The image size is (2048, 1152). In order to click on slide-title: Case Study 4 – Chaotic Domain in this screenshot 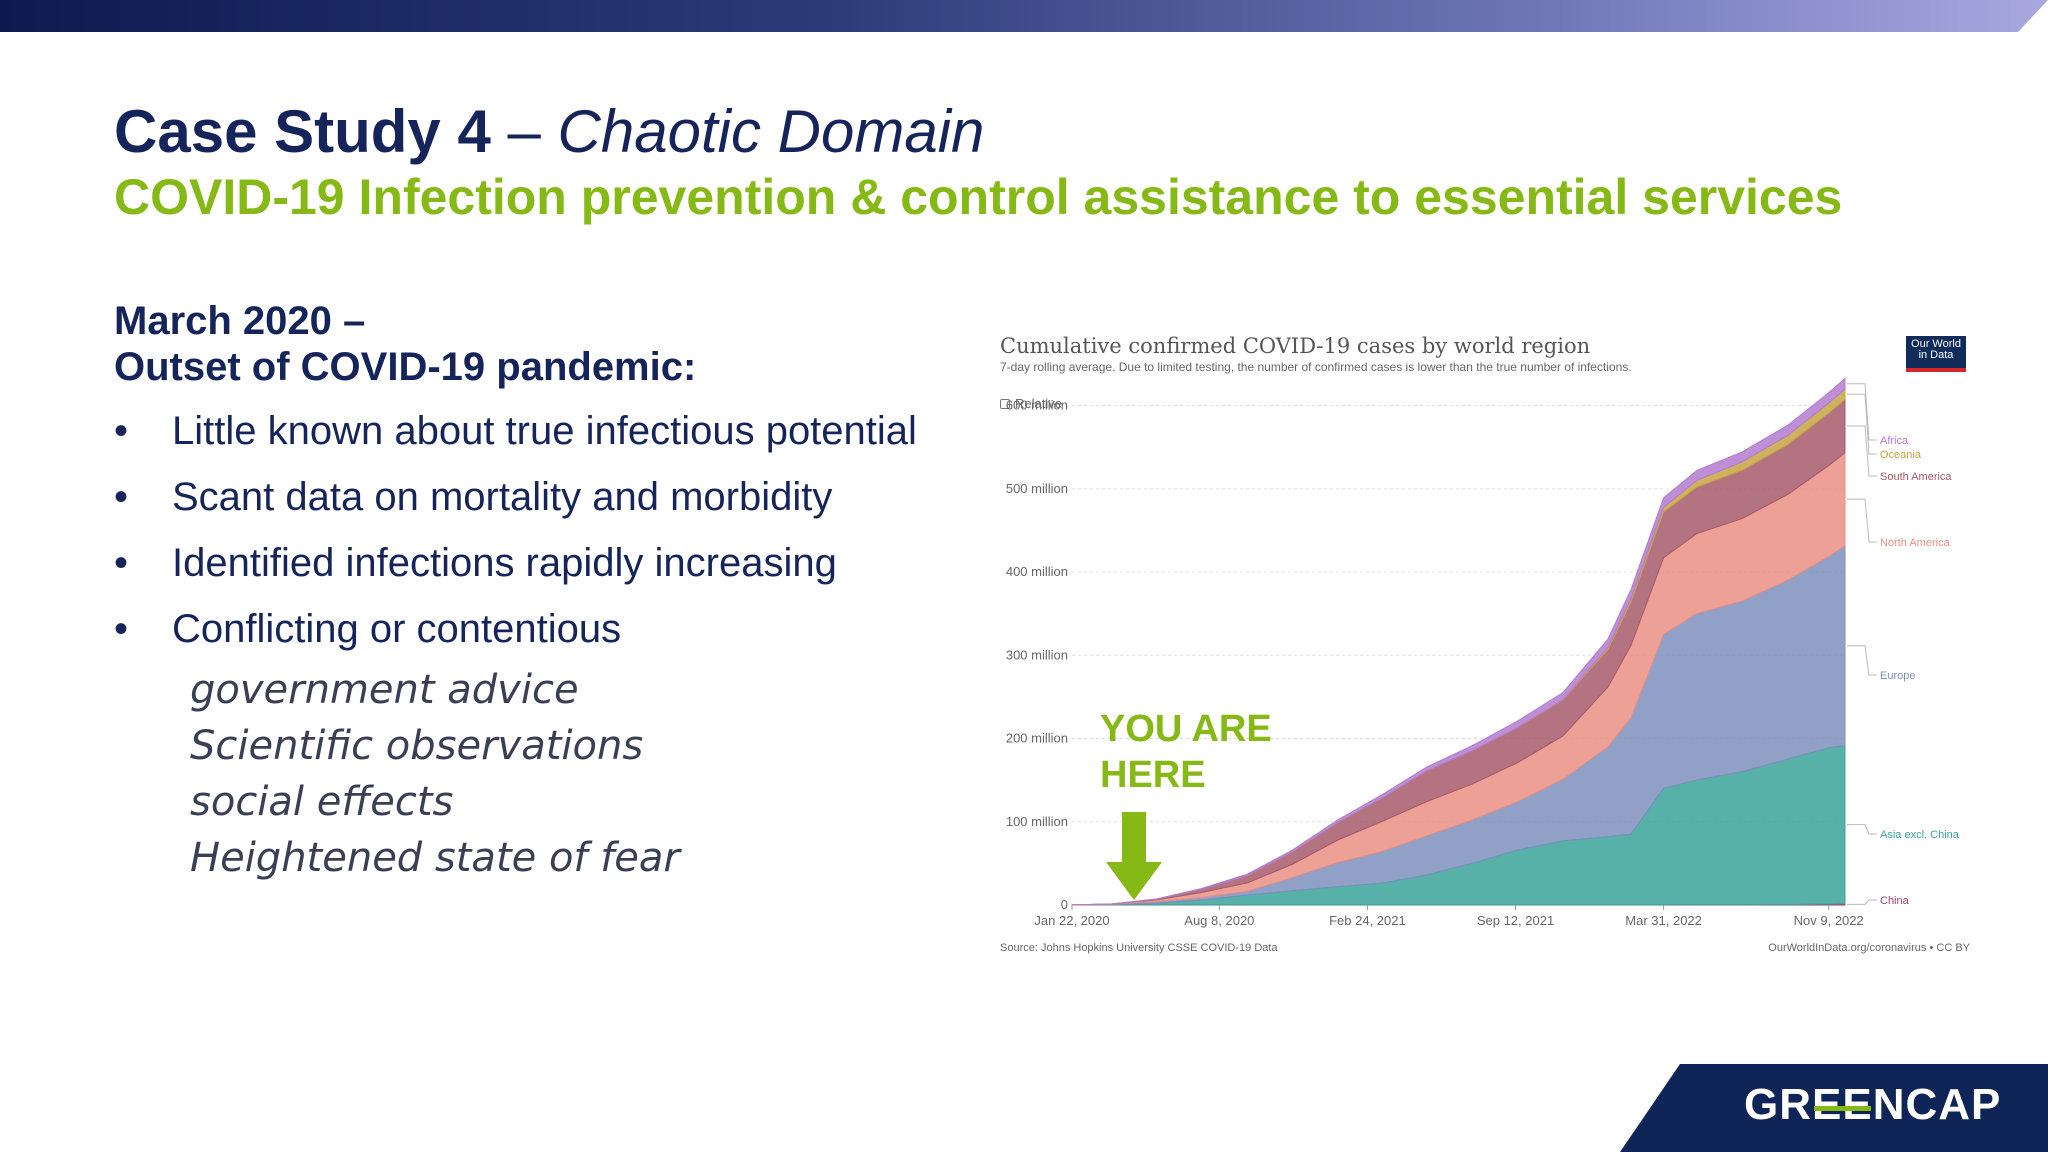, I will do `click(549, 132)`.